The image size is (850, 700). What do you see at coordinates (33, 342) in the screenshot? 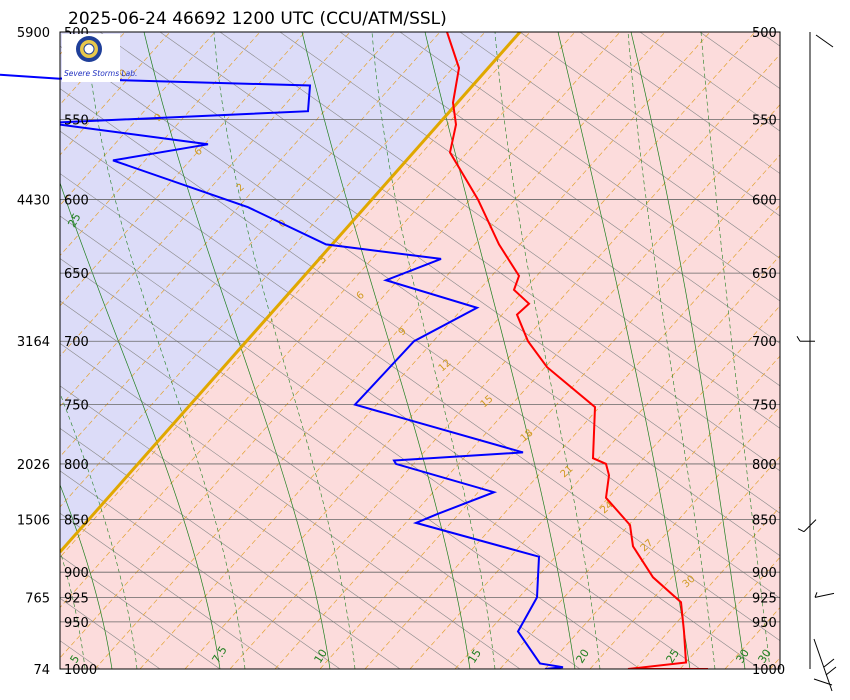
I see `height-label: 3164` at bounding box center [33, 342].